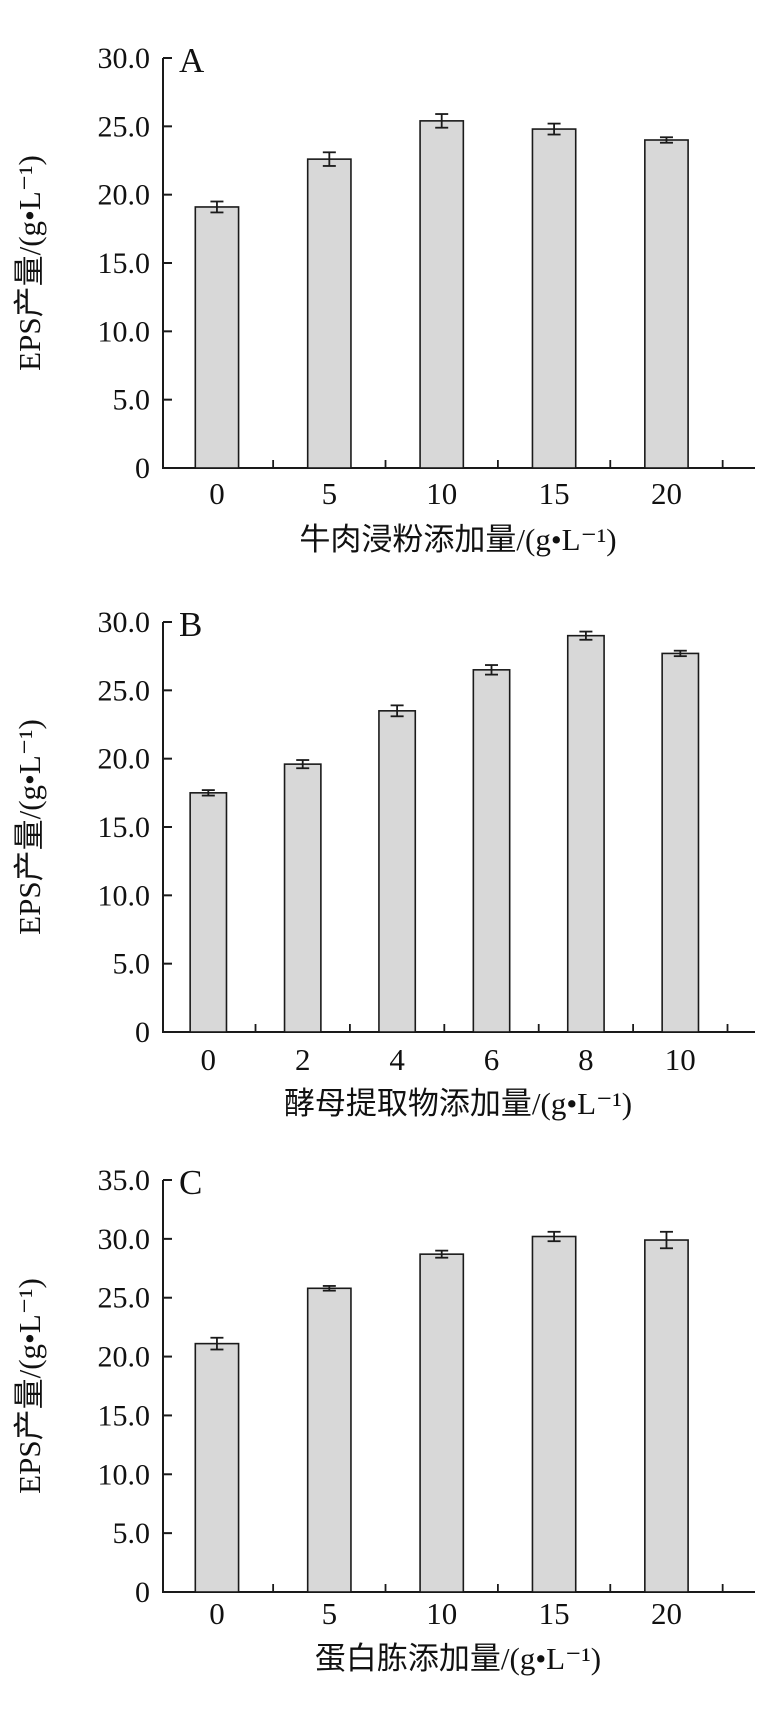 This screenshot has width=783, height=1715. What do you see at coordinates (458, 1103) in the screenshot?
I see `x-axis-title: 酵母提取物添加量/(g•L⁻¹)` at bounding box center [458, 1103].